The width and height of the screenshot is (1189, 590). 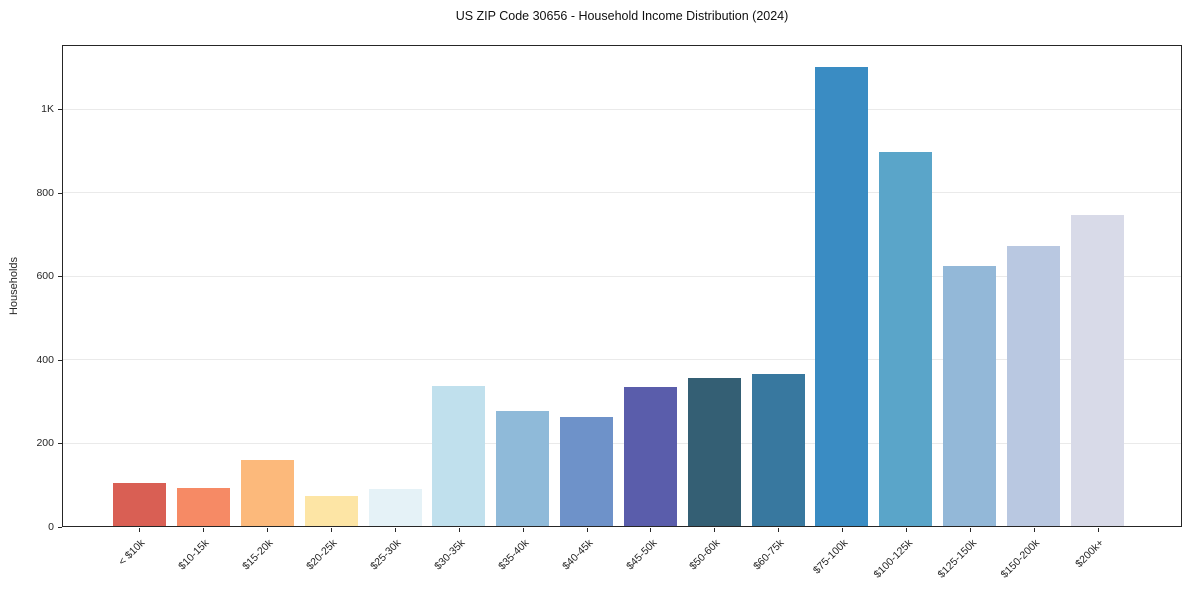 What do you see at coordinates (45, 276) in the screenshot?
I see `y-tick-label: 600` at bounding box center [45, 276].